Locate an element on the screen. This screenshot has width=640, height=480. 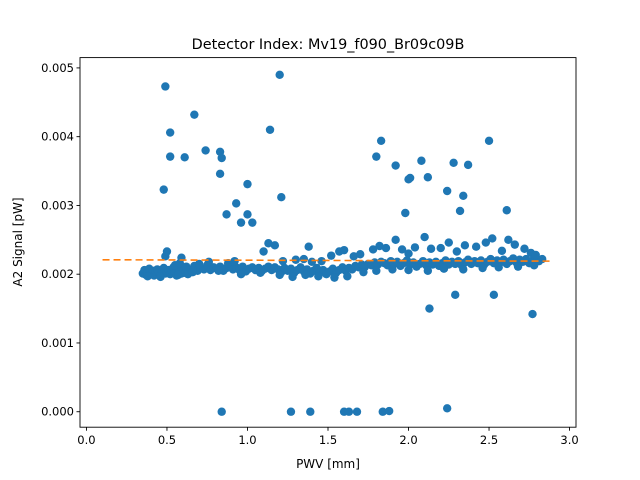
x-tick-label: 3.0 is located at coordinates (569, 440).